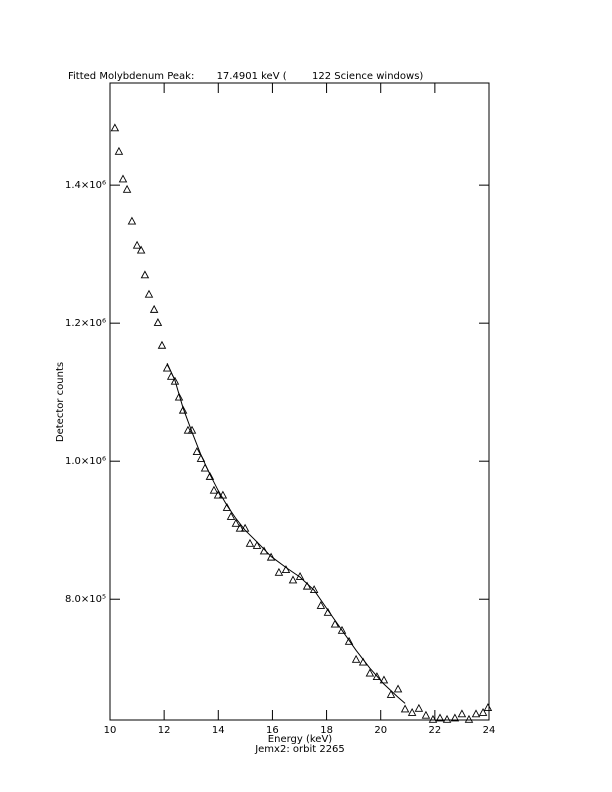 This screenshot has height=792, width=612. I want to click on y-tick-label: 8.0×10⁵, so click(85, 599).